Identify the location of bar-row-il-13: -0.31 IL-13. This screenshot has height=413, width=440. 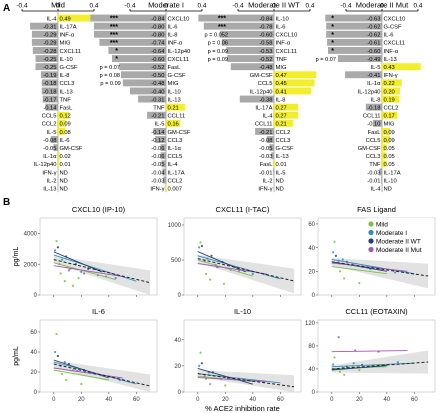
(159, 99).